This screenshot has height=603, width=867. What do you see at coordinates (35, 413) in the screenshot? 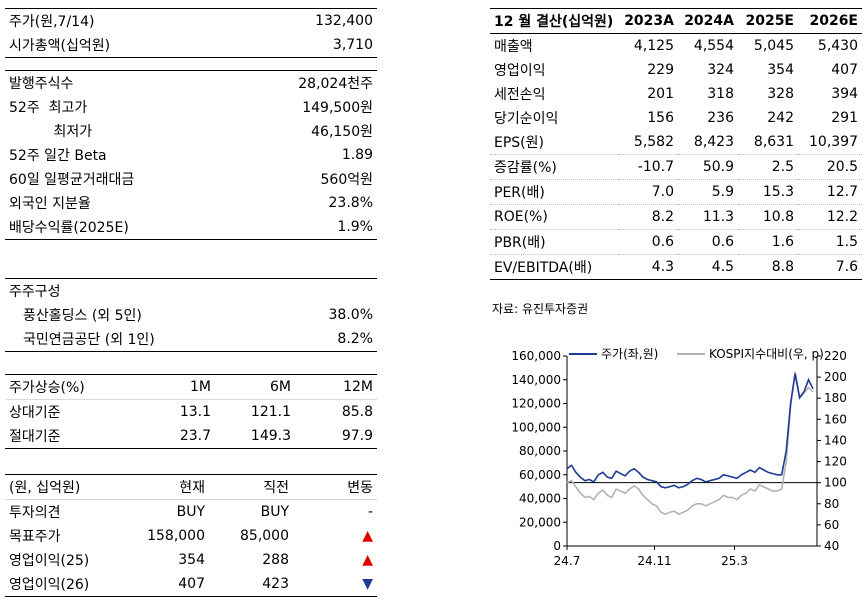
I see `performance-cell: 상대기준` at bounding box center [35, 413].